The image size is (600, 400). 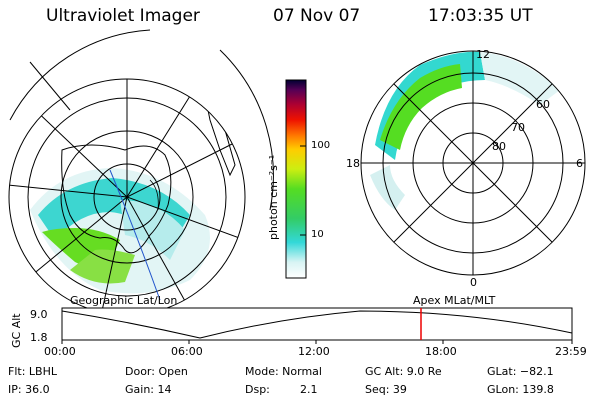 What do you see at coordinates (480, 16) in the screenshot?
I see `time-label: 17:03:35 UT` at bounding box center [480, 16].